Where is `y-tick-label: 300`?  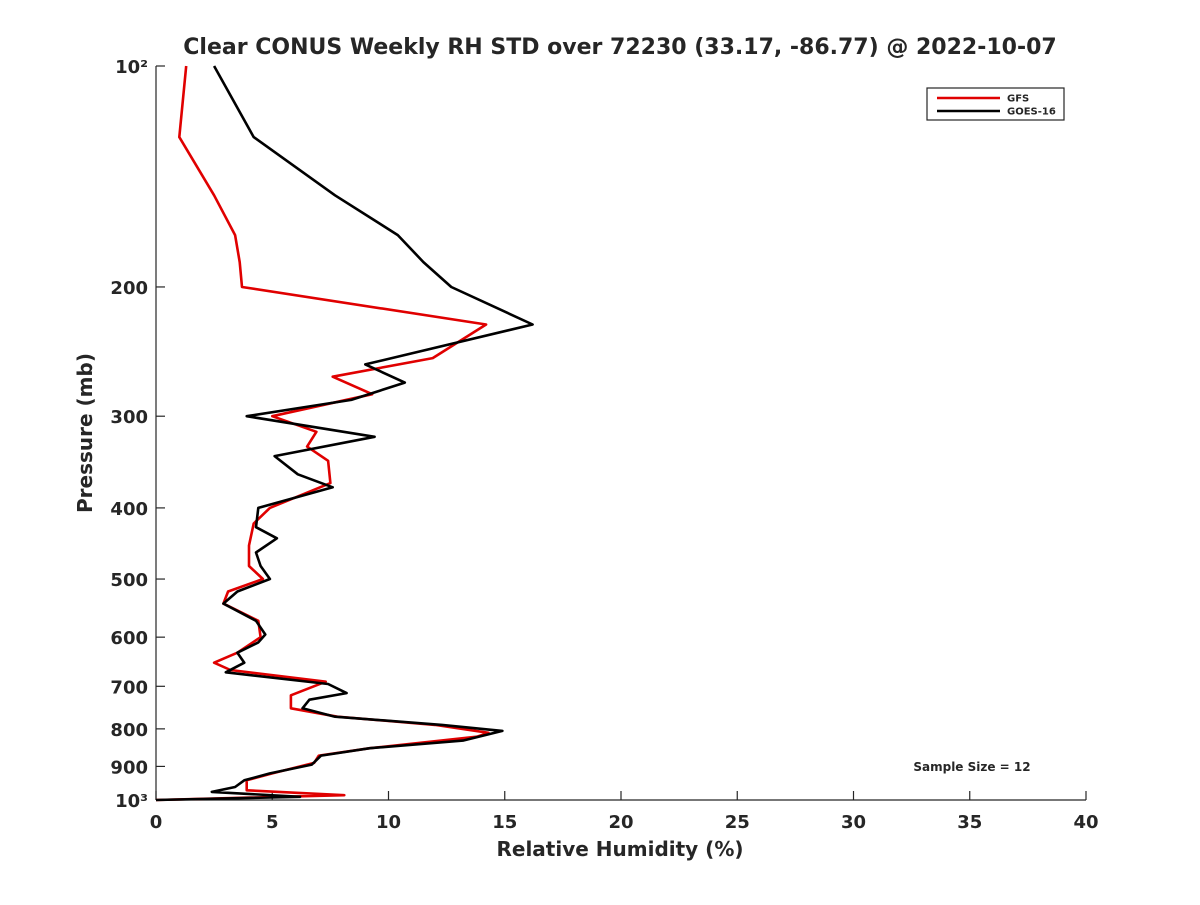
y-tick-label: 300 is located at coordinates (129, 417).